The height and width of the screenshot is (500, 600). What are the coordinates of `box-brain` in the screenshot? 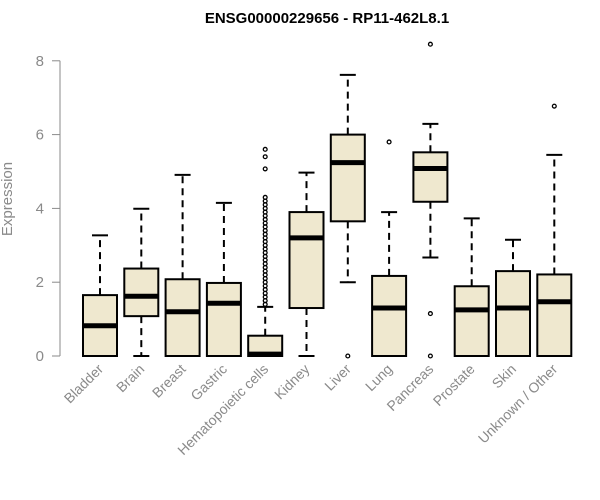 It's located at (141, 282).